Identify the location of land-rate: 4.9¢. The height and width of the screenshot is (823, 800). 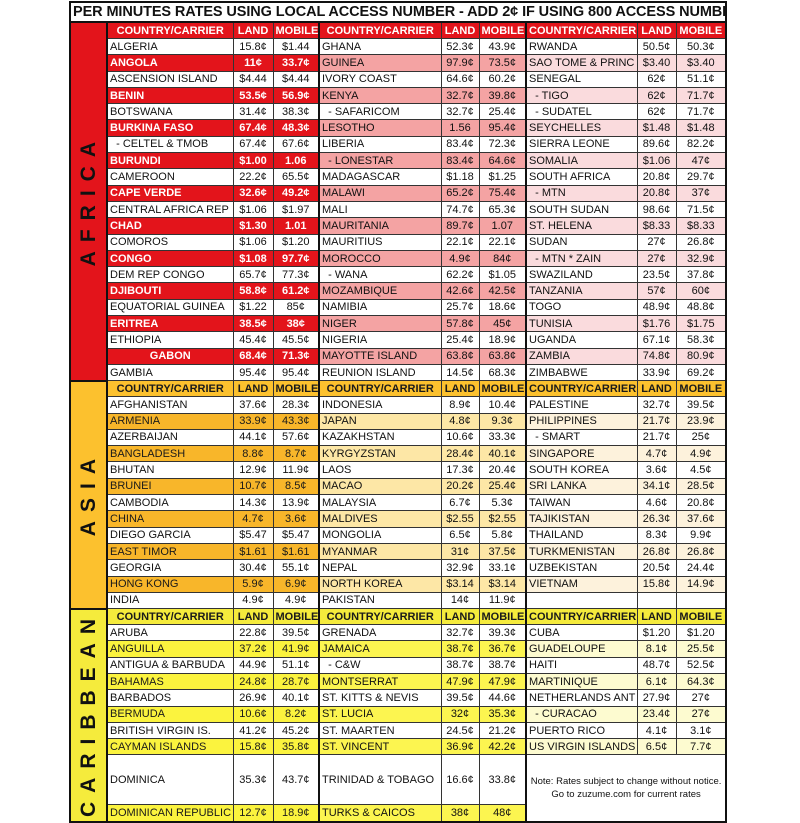
(253, 600).